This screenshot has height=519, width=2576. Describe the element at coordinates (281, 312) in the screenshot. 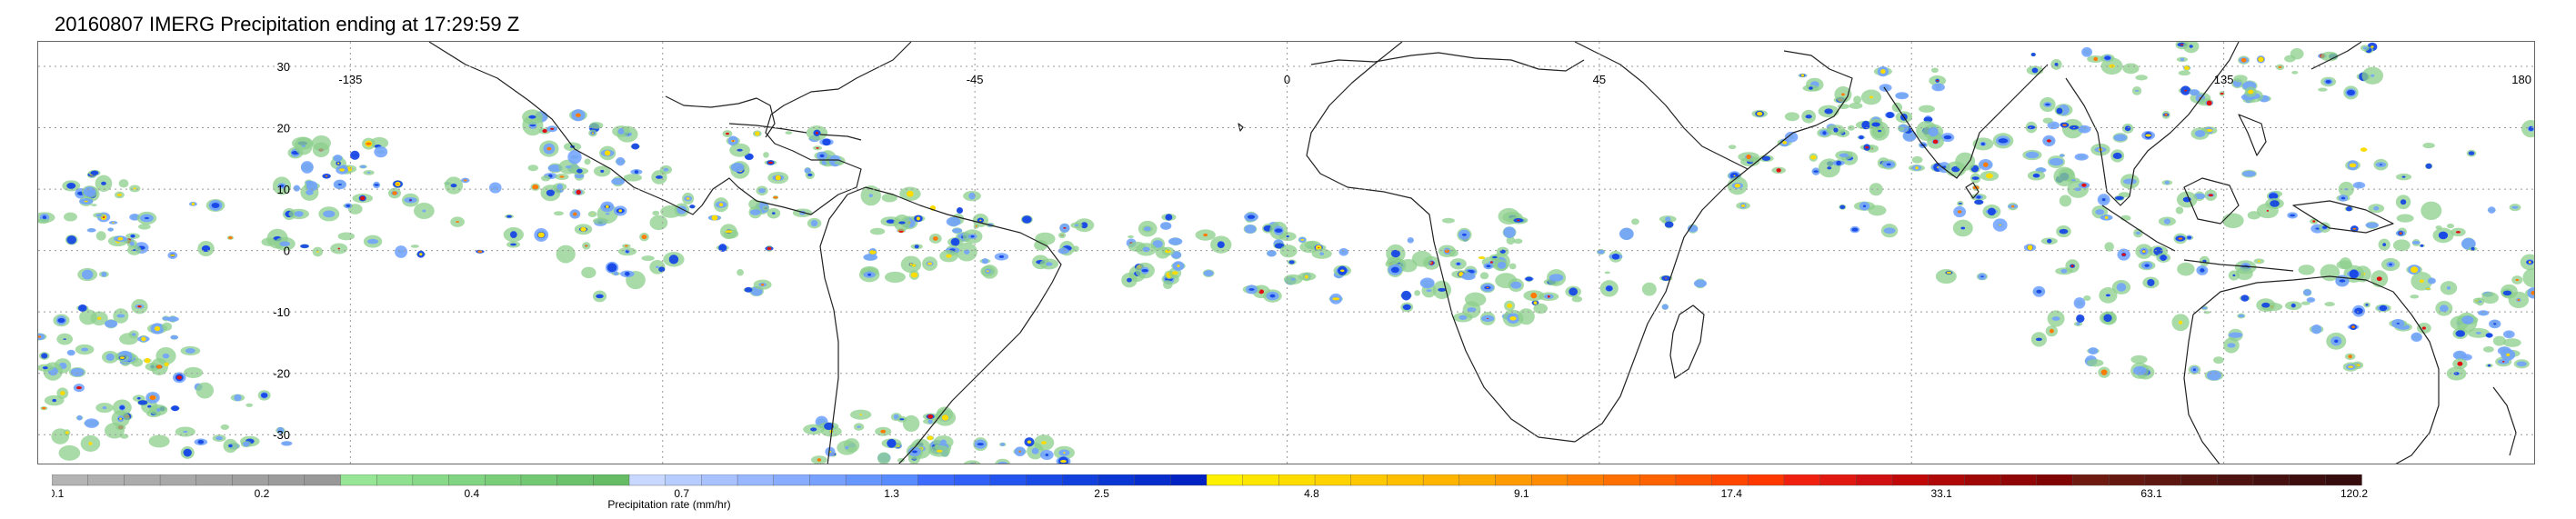

I see `lat-label: -10` at that location.